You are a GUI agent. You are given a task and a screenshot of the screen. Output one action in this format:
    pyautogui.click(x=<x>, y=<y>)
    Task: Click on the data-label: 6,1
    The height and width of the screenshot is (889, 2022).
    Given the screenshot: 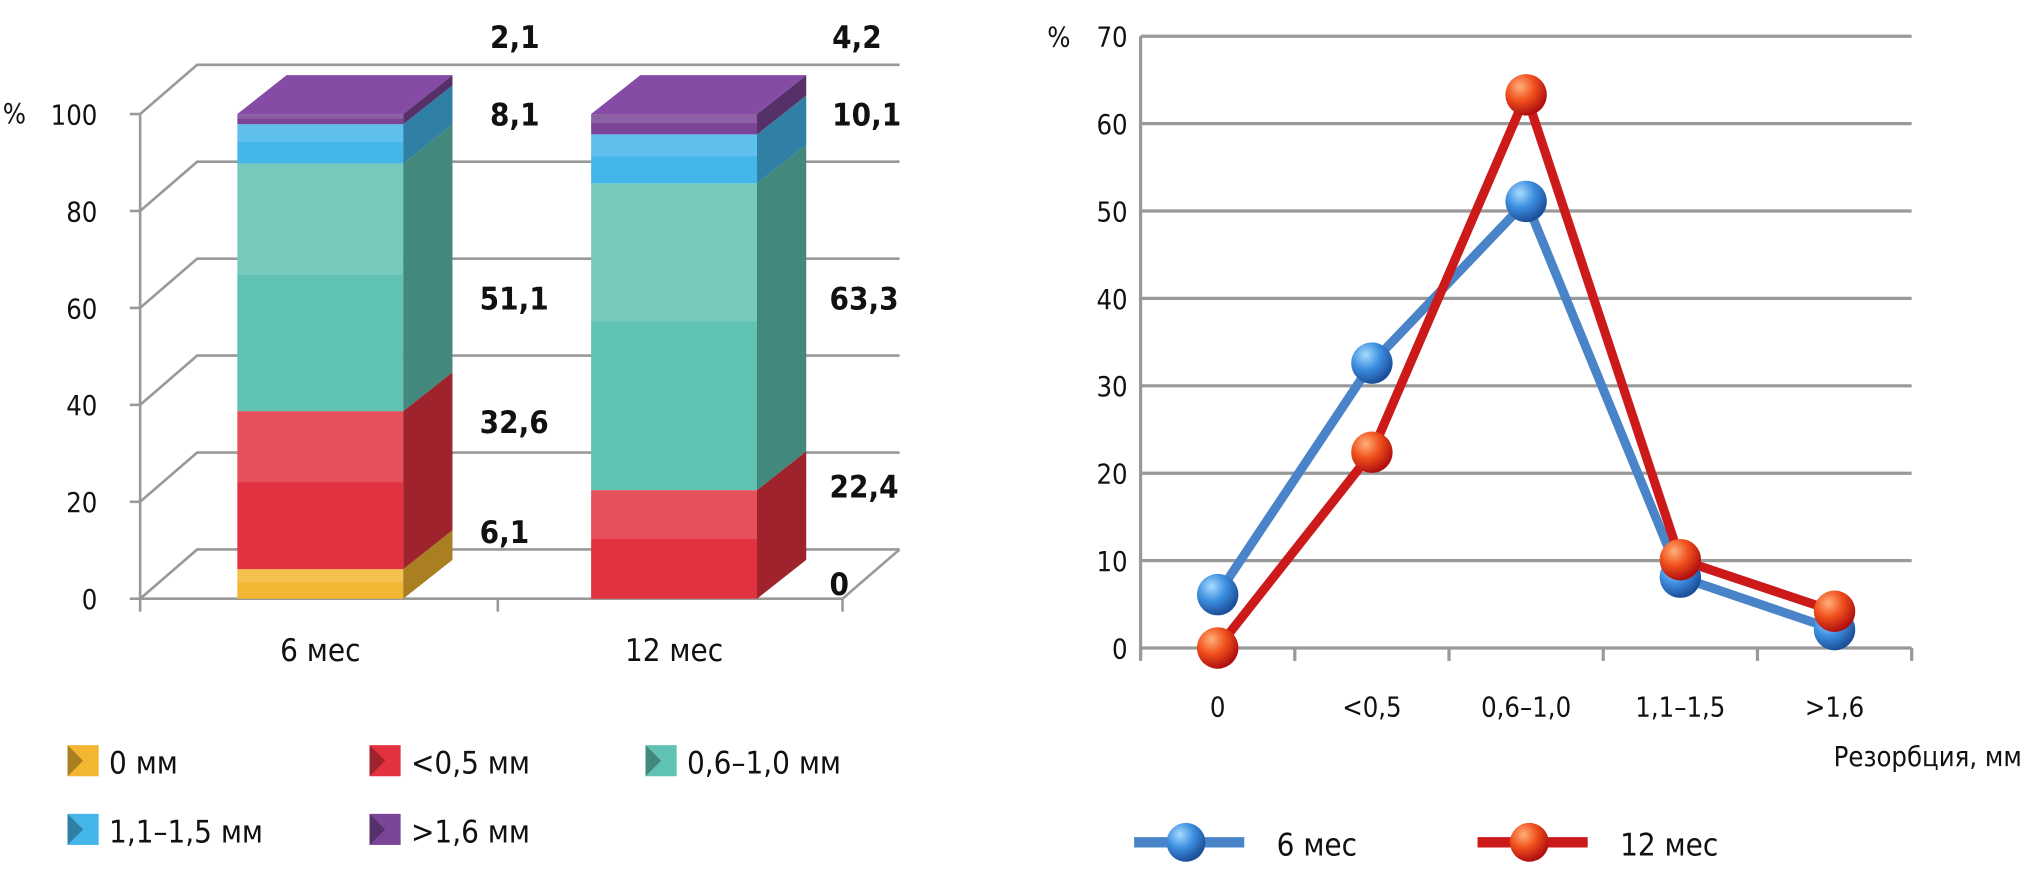 What is the action you would take?
    pyautogui.click(x=505, y=533)
    